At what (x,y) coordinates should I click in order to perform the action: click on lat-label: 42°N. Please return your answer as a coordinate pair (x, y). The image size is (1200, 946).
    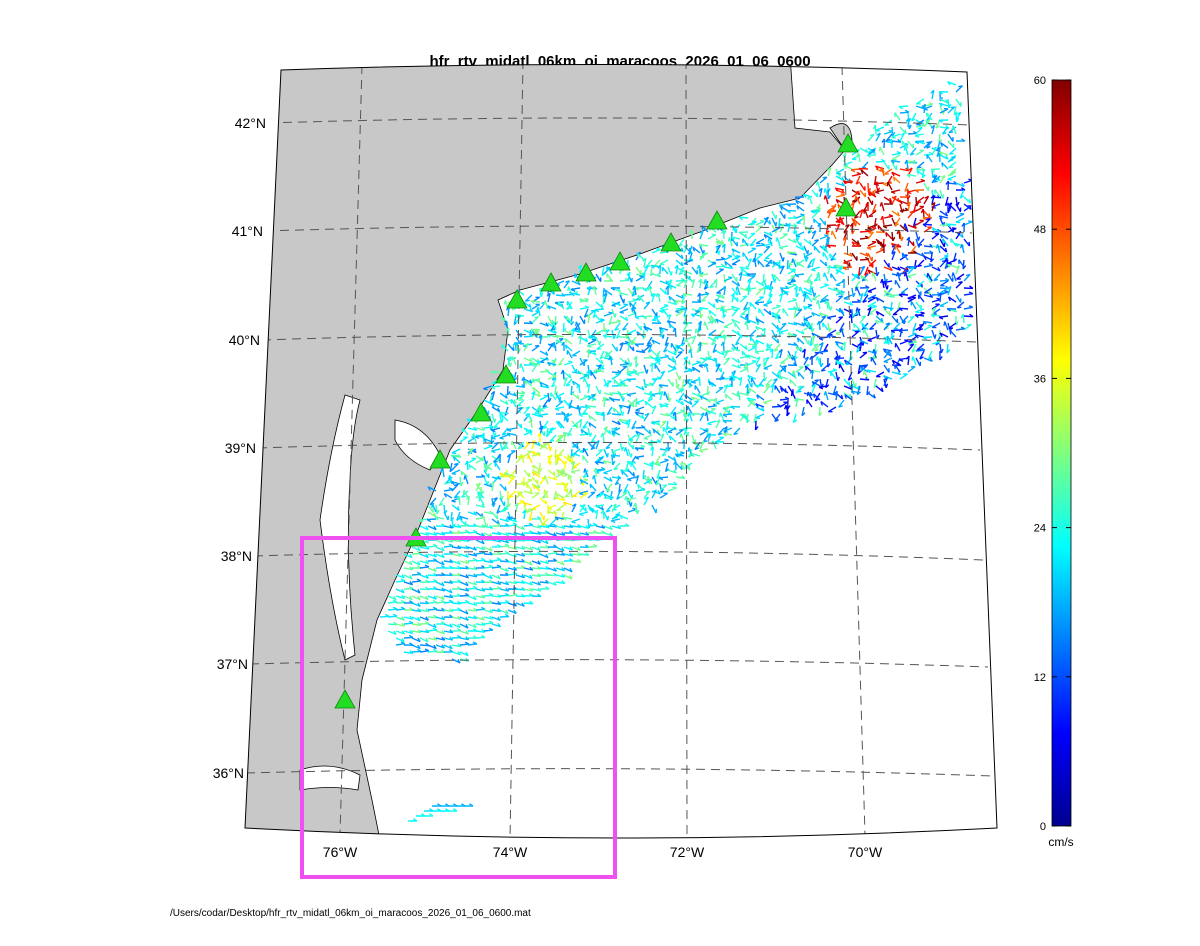
    Looking at the image, I should click on (250, 123).